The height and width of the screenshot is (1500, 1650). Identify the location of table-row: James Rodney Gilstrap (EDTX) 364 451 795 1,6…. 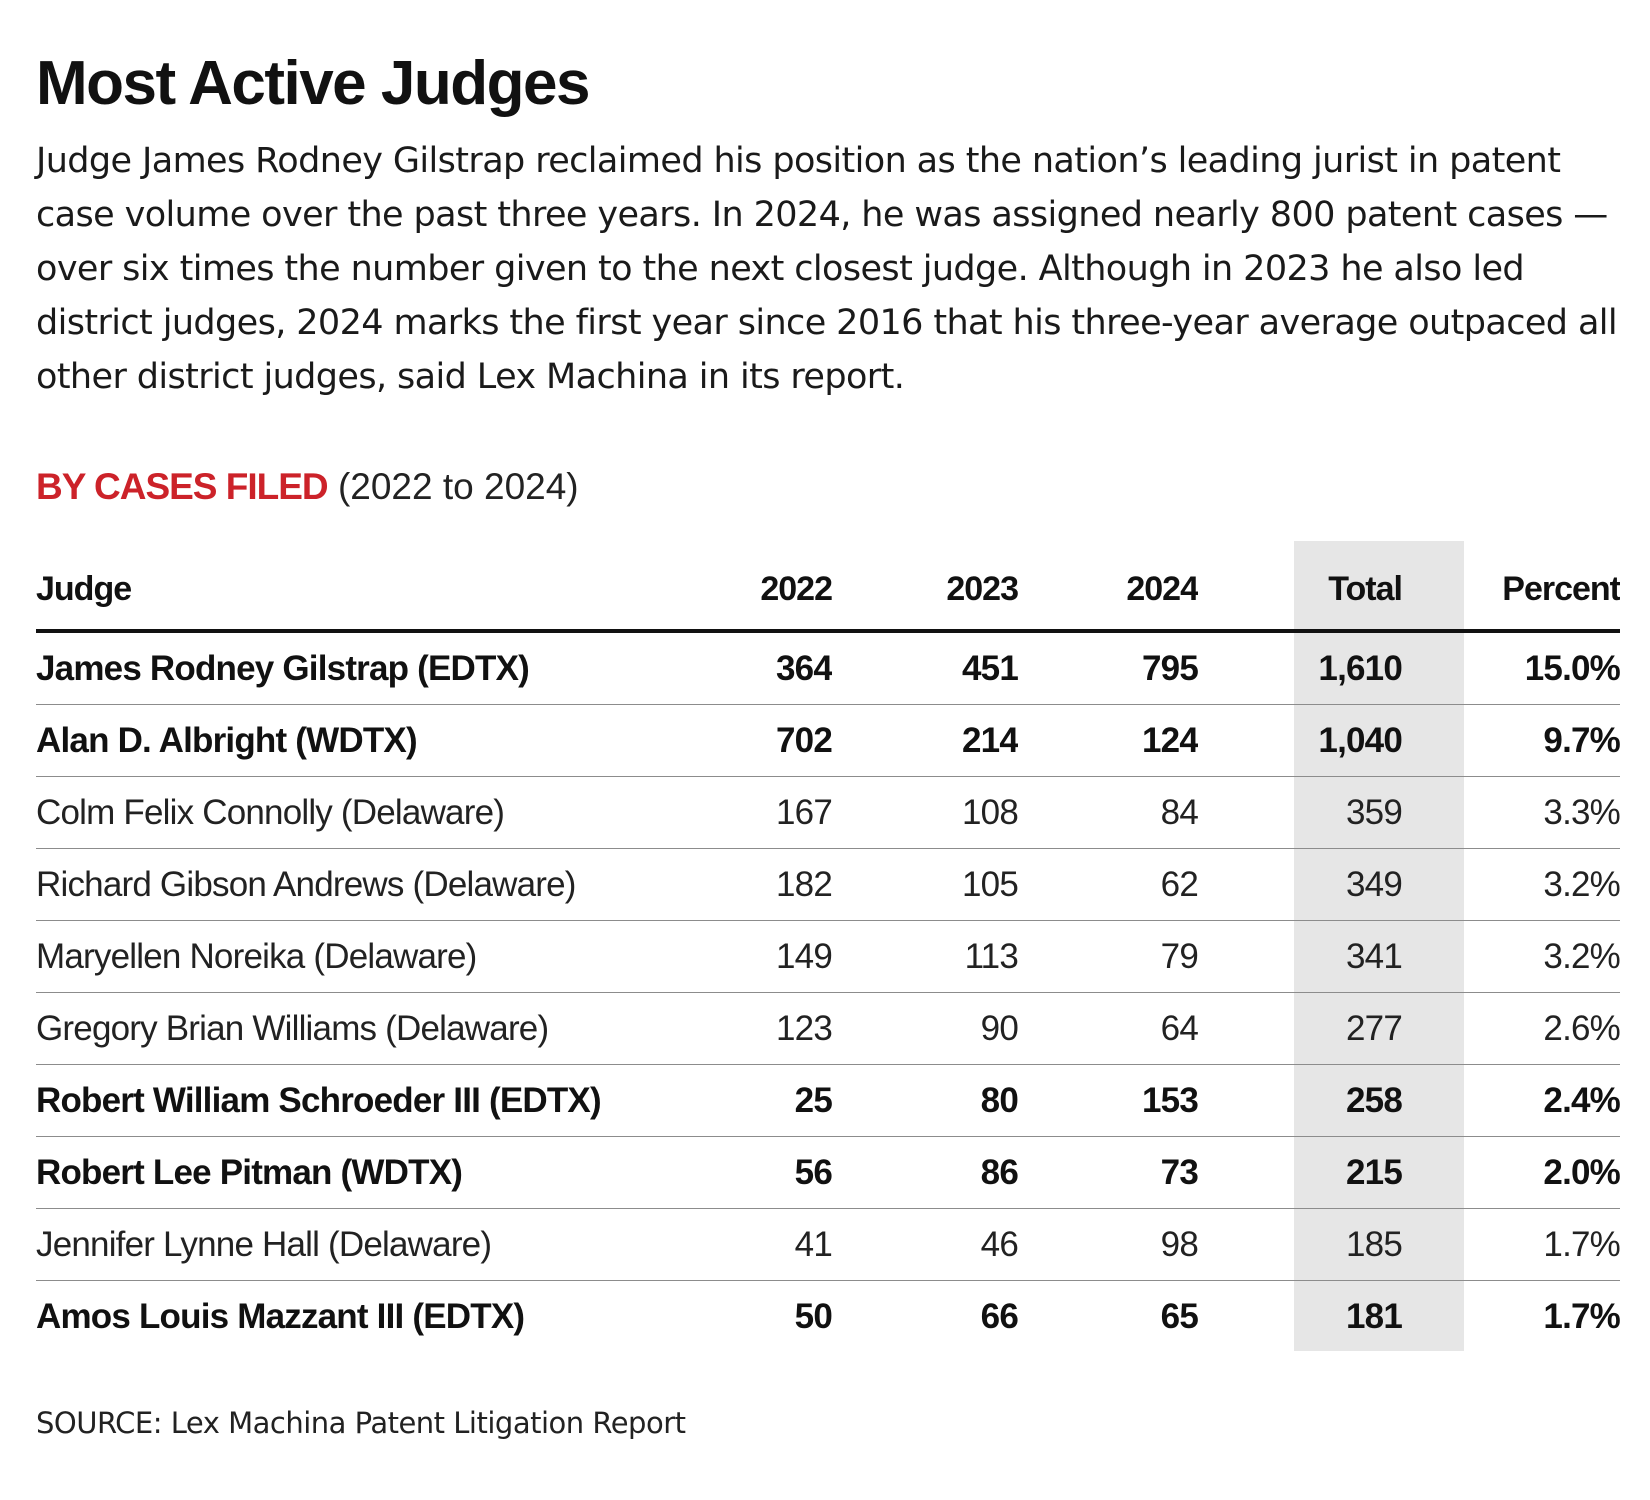
(828, 668).